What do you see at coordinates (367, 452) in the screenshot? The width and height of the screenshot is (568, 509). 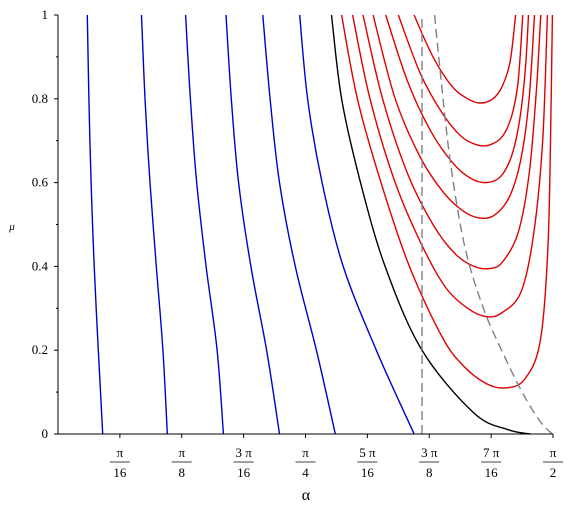 I see `x-tick-label-numerator: 5 π` at bounding box center [367, 452].